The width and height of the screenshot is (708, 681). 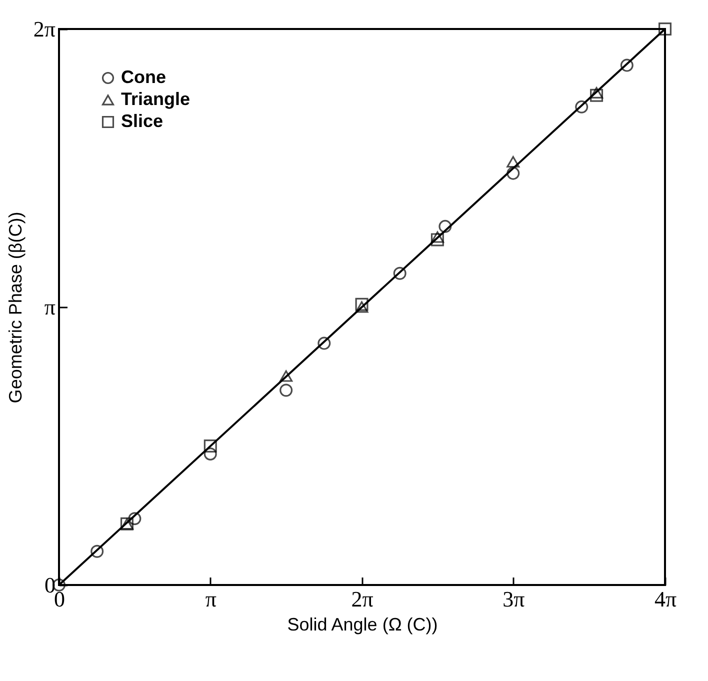 What do you see at coordinates (155, 99) in the screenshot?
I see `legend-label: Triangle` at bounding box center [155, 99].